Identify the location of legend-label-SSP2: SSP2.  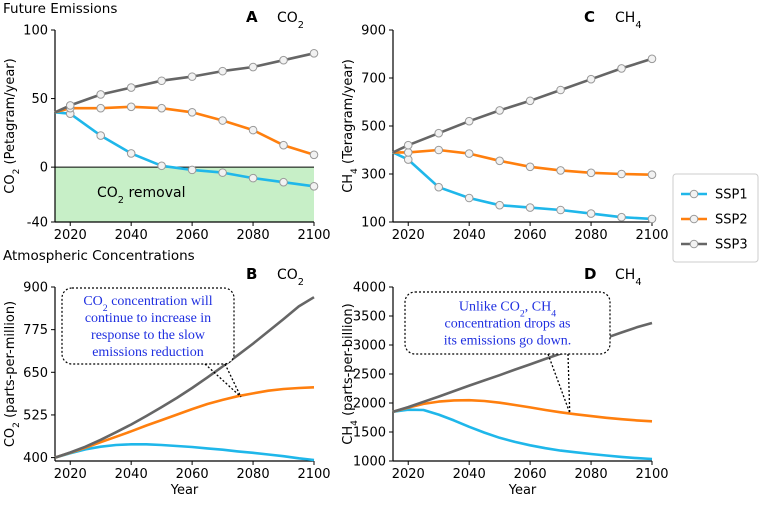
(731, 220).